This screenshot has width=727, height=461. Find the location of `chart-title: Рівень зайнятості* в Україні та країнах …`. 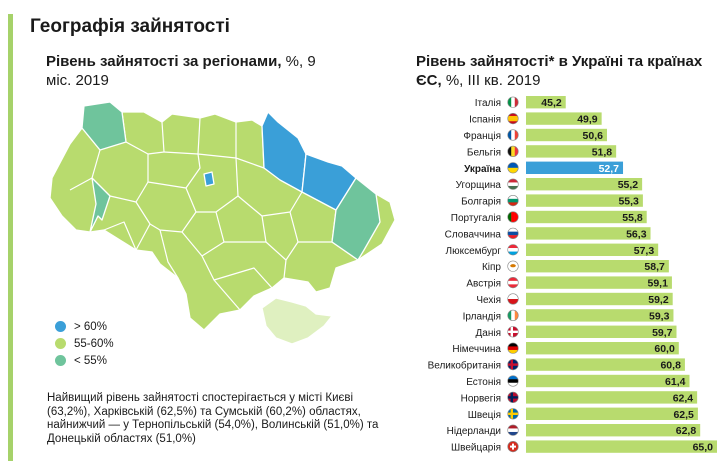

chart-title: Рівень зайнятості* в Україні та країнах … is located at coordinates (566, 71).